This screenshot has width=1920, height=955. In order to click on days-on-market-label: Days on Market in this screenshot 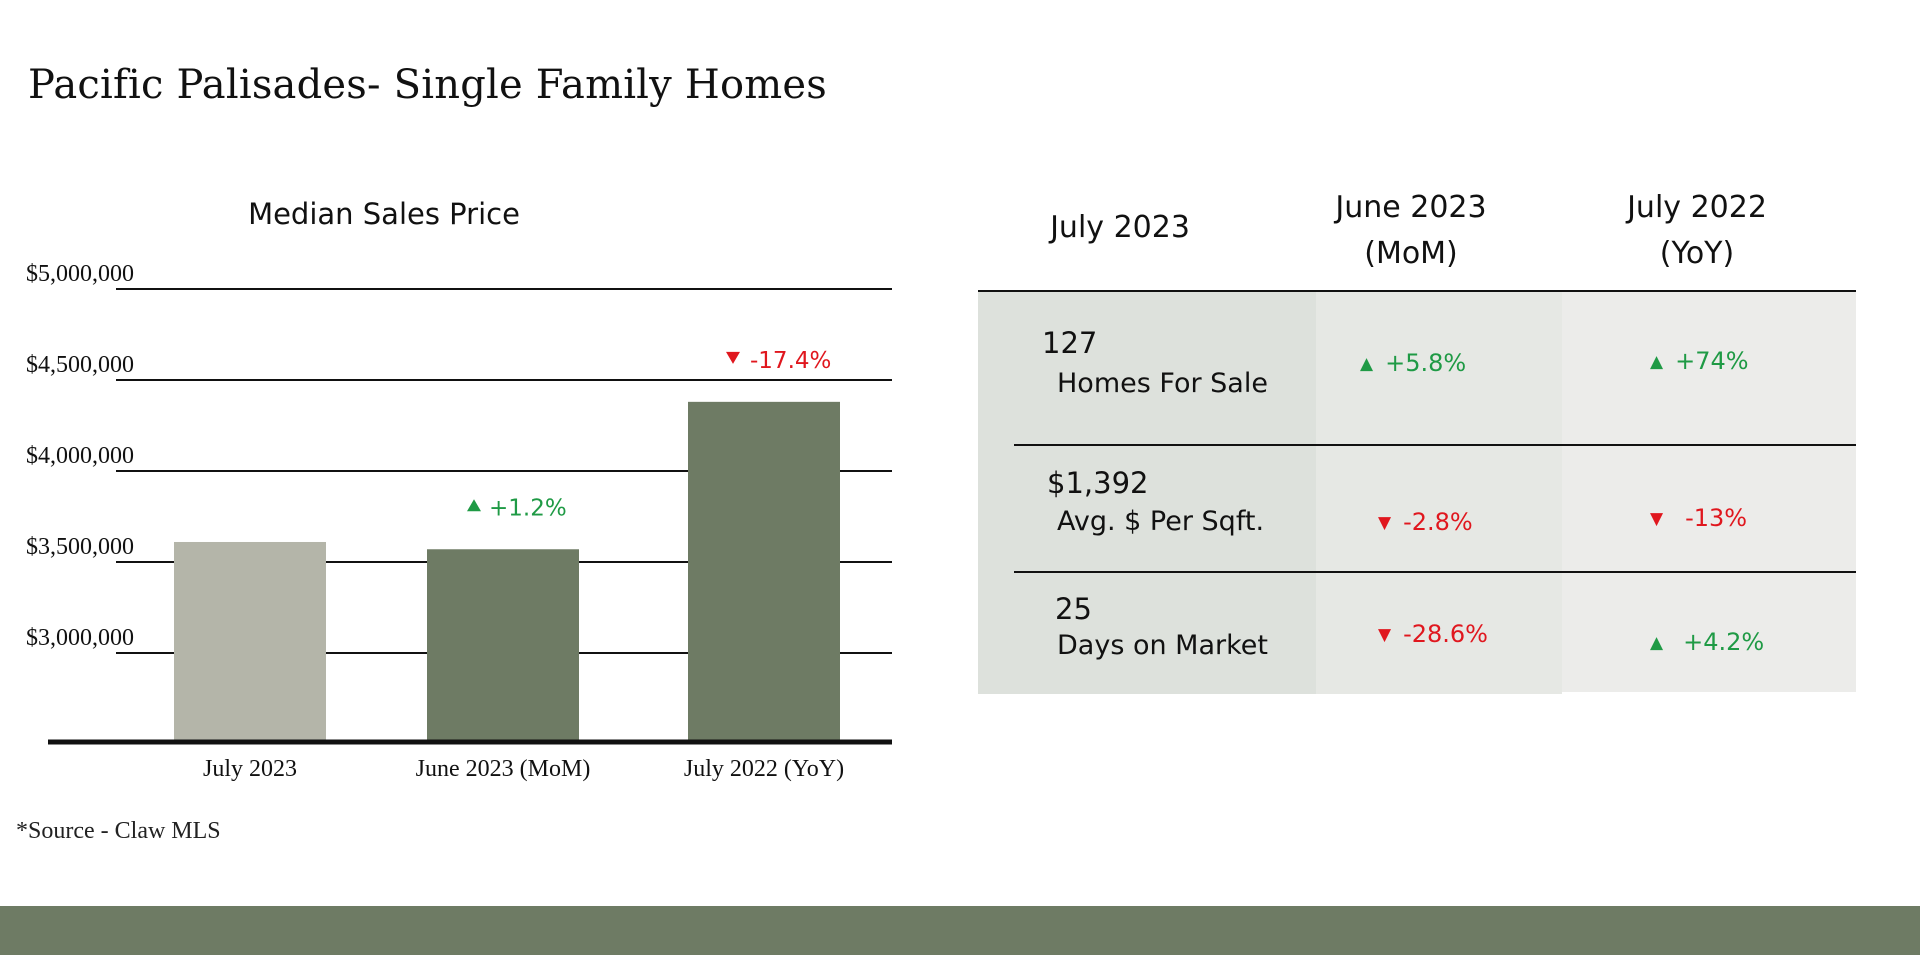, I will do `click(1162, 645)`.